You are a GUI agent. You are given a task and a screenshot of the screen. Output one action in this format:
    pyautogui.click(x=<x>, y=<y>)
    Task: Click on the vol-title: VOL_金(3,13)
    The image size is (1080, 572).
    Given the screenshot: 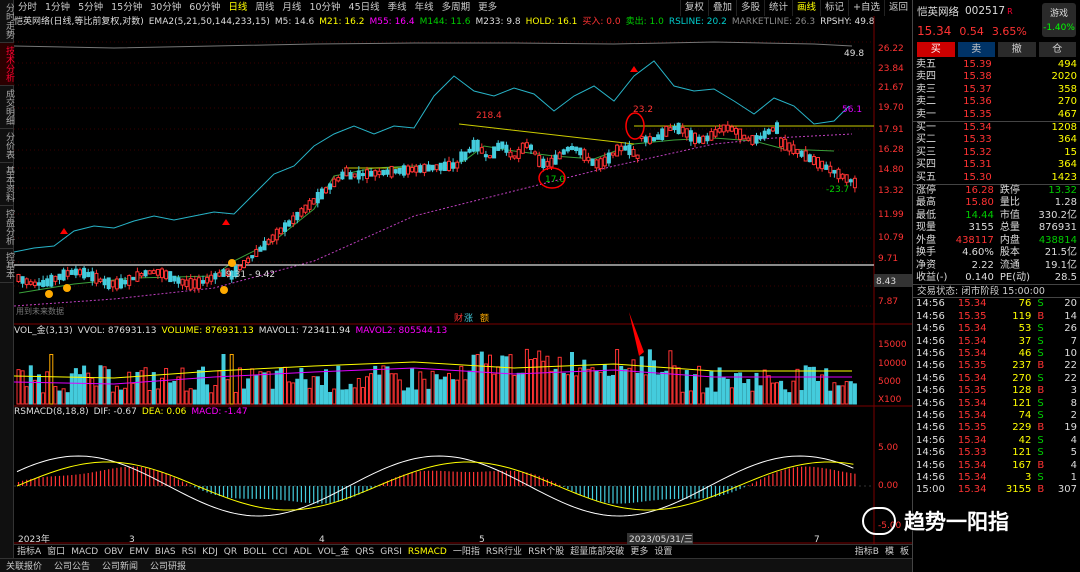 What is the action you would take?
    pyautogui.click(x=43, y=331)
    